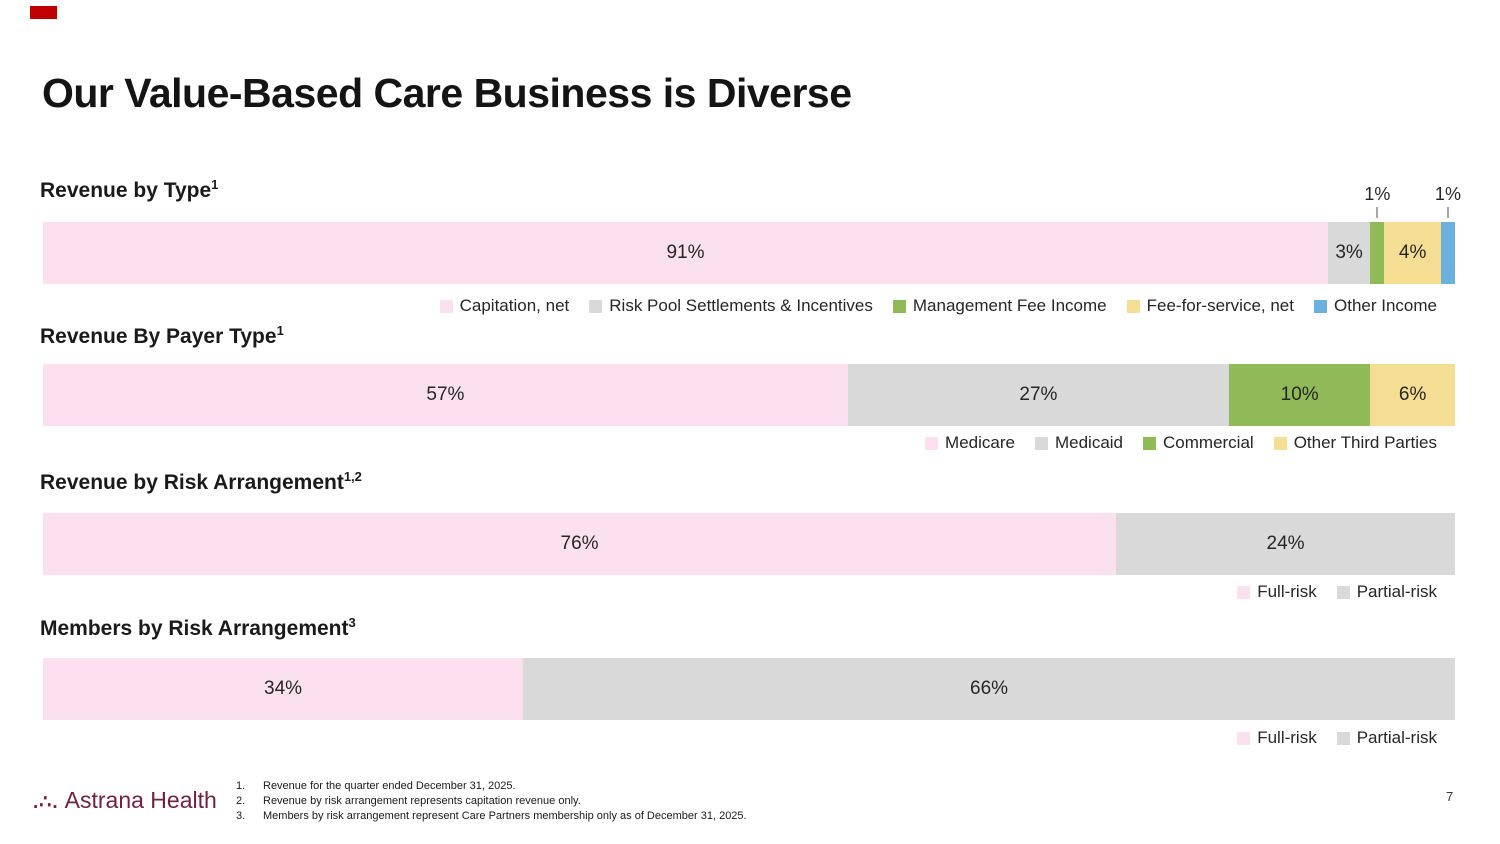 This screenshot has width=1500, height=844. I want to click on astrana-health-logo: .∴. Astrana Health, so click(125, 800).